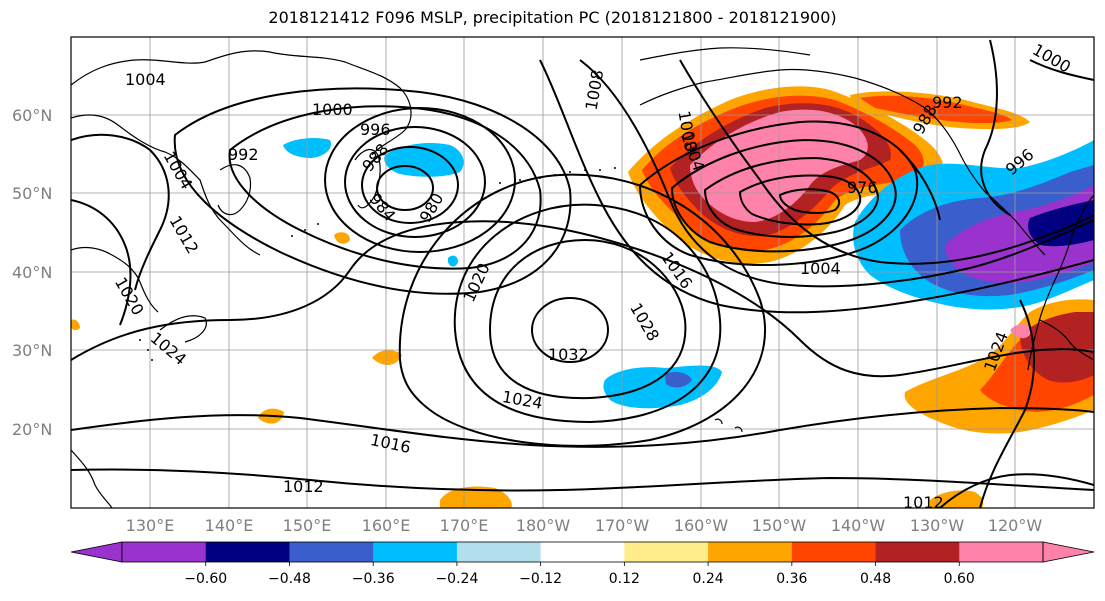 Image resolution: width=1105 pixels, height=601 pixels. Describe the element at coordinates (568, 354) in the screenshot. I see `contour-label: 1032` at that location.